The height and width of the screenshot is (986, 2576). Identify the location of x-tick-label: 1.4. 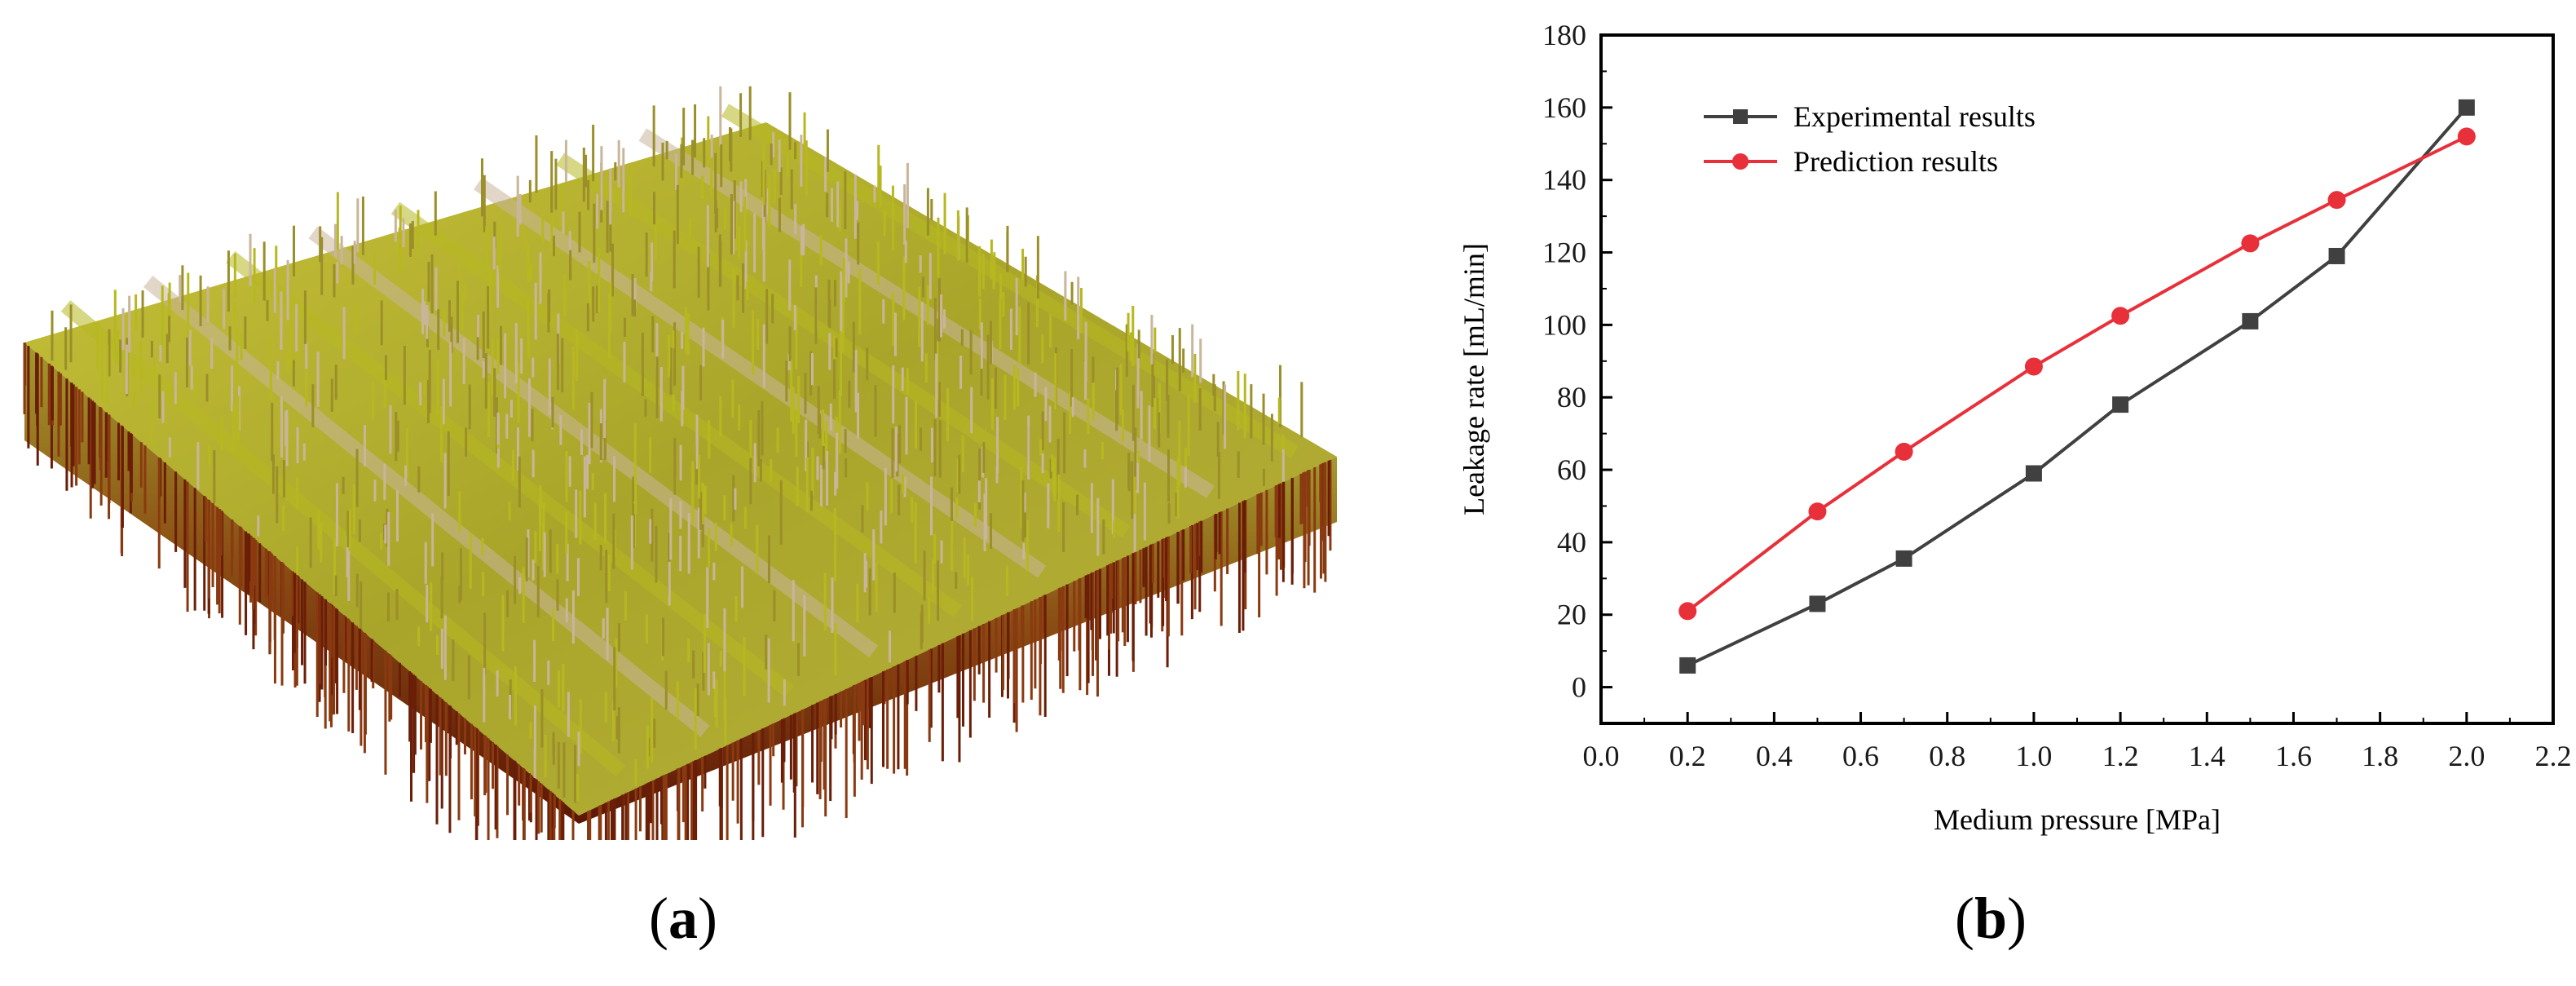
(2207, 756).